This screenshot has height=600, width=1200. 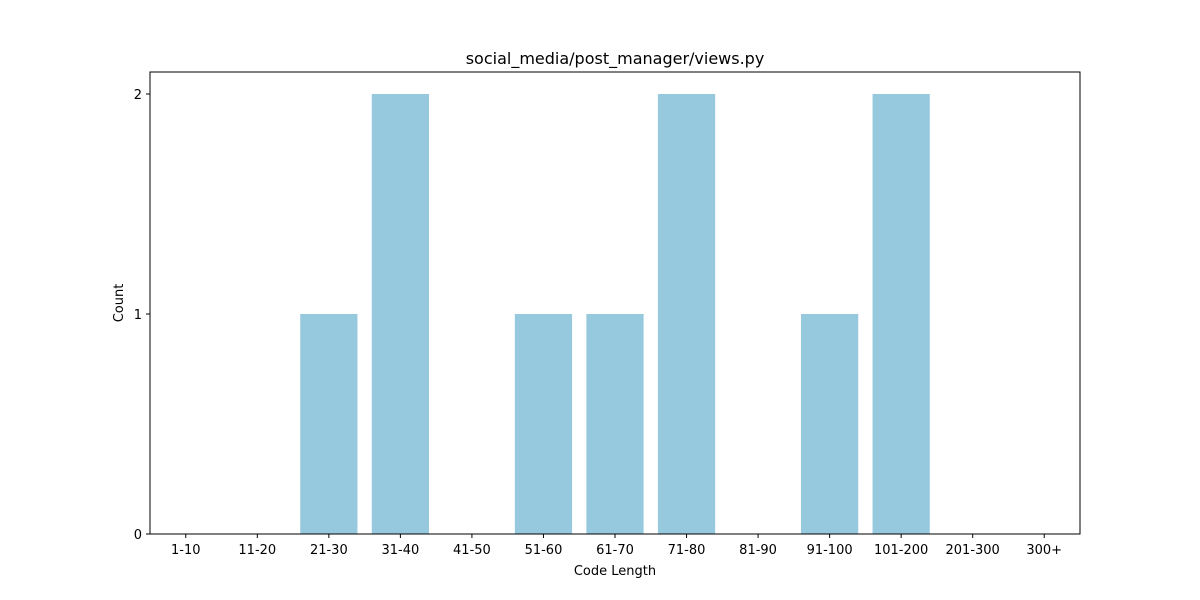 I want to click on x-tick-label: 1-10, so click(x=186, y=550).